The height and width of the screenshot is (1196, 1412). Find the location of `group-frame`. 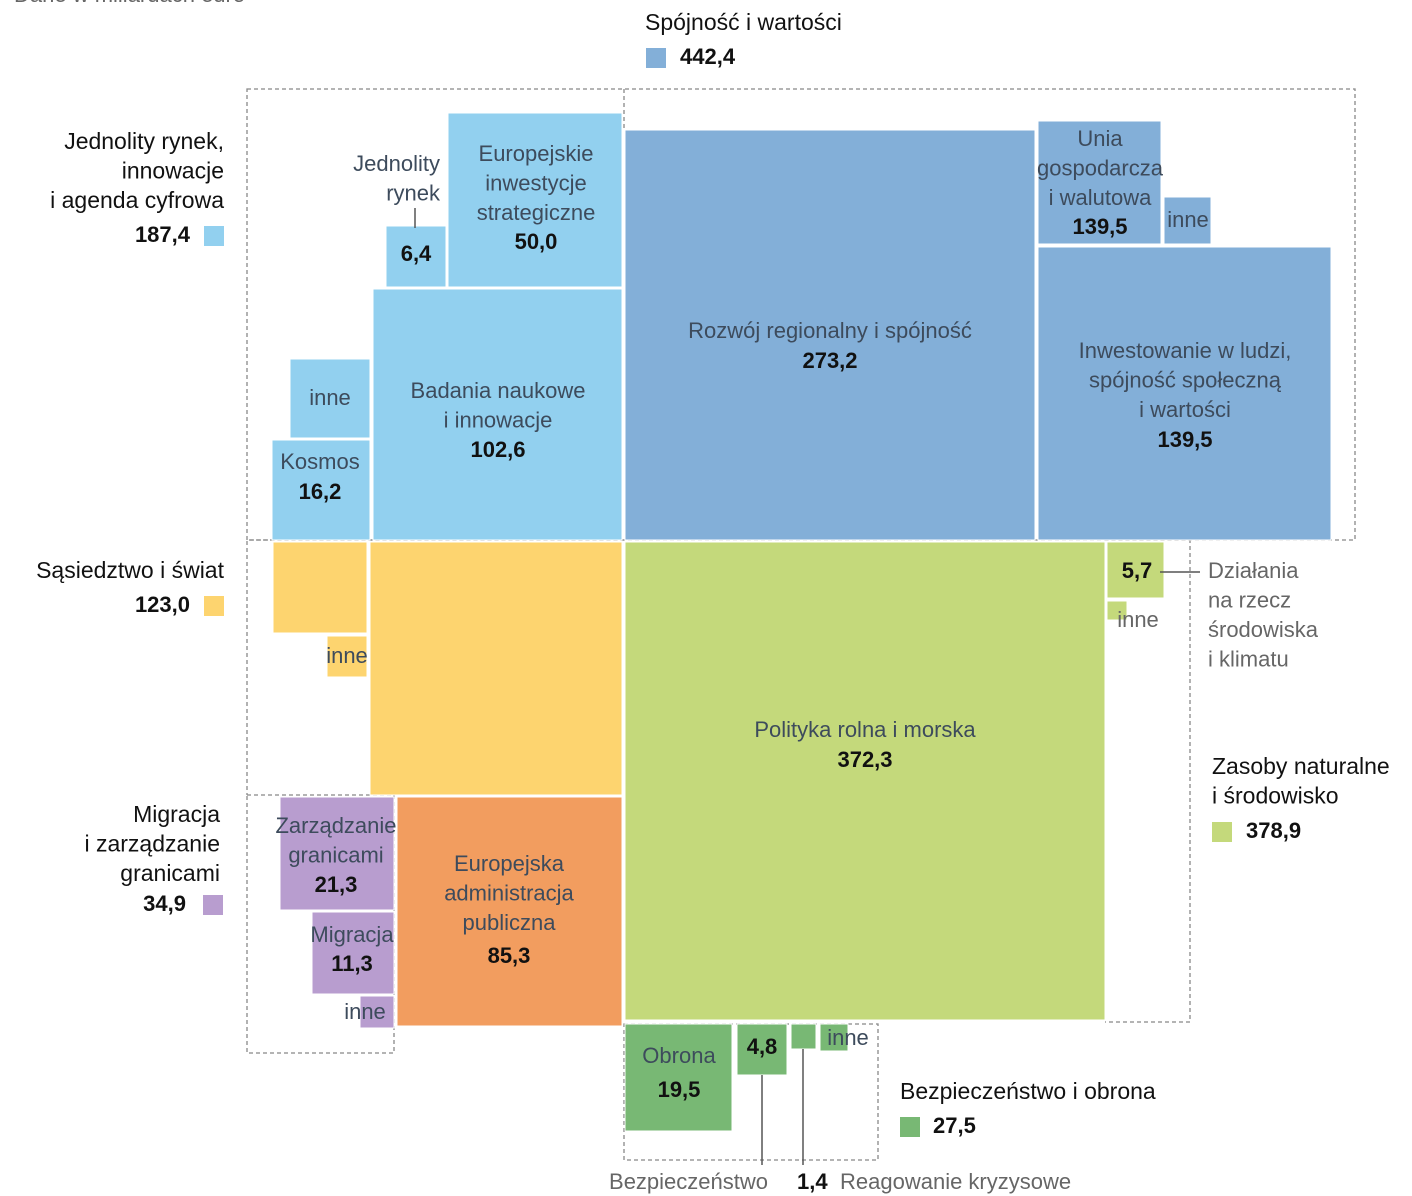

group-frame is located at coordinates (435, 667).